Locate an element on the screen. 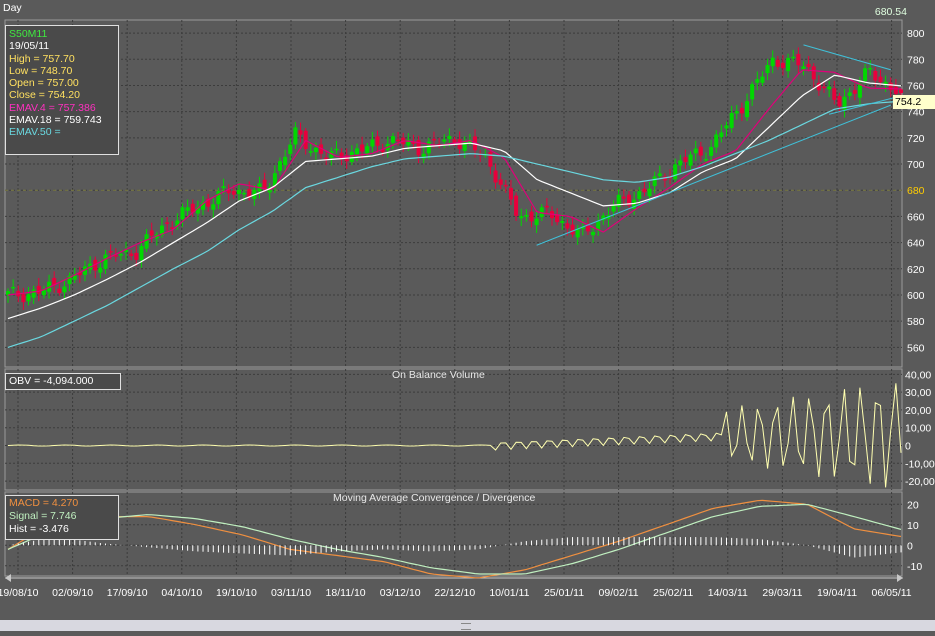 The width and height of the screenshot is (935, 636). y-tick-label: 20 is located at coordinates (913, 505).